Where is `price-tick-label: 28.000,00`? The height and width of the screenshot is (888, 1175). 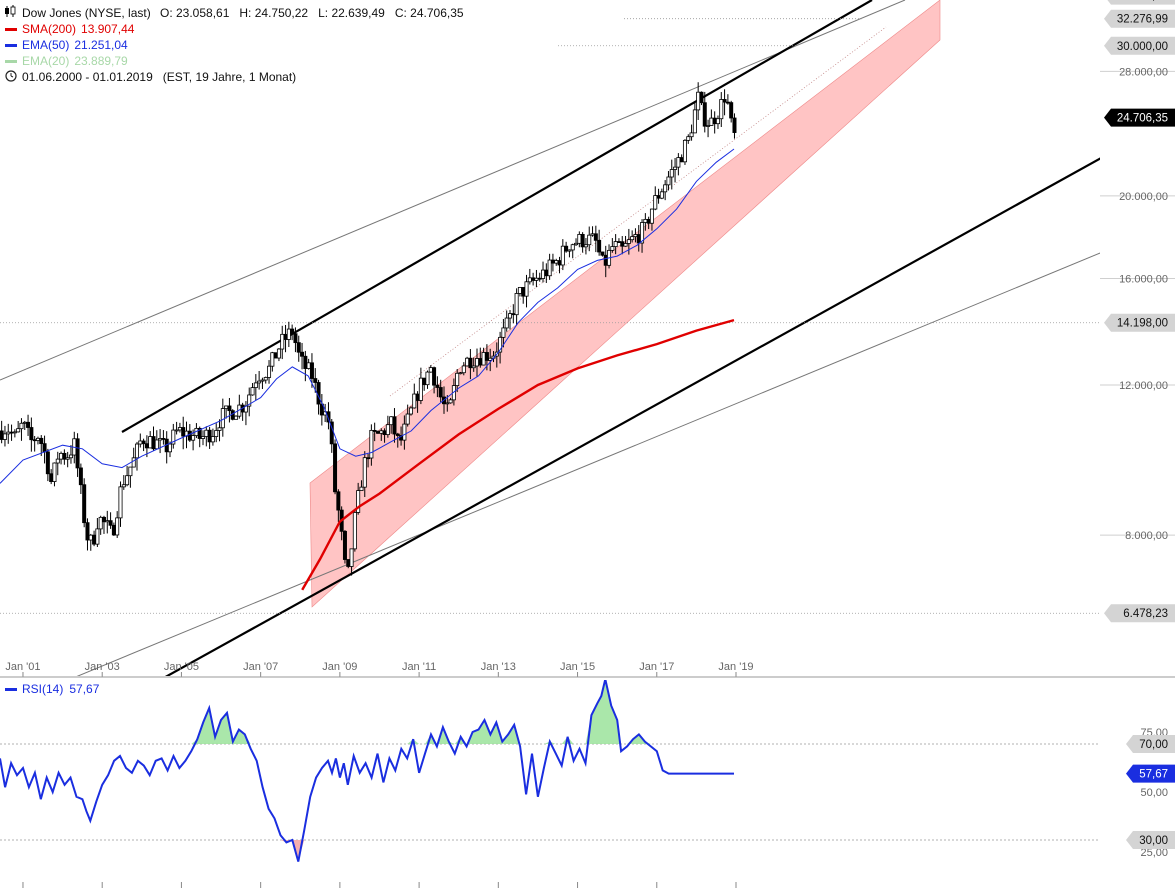 price-tick-label: 28.000,00 is located at coordinates (1143, 72).